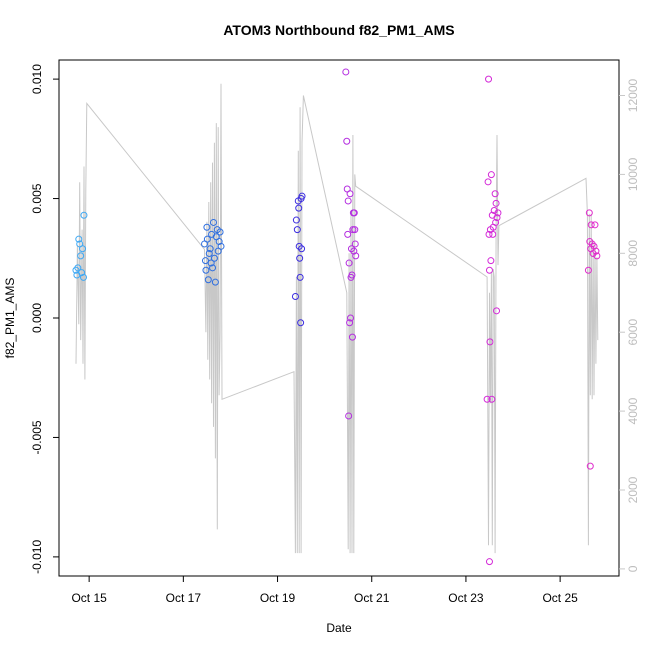 The height and width of the screenshot is (650, 650). What do you see at coordinates (338, 30) in the screenshot?
I see `chart-title: ATOM3 Northbound f82_PM1_AMS` at bounding box center [338, 30].